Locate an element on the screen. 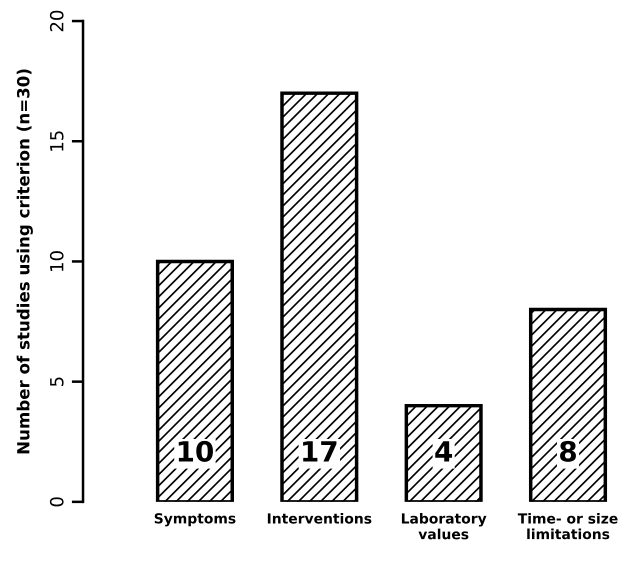 The width and height of the screenshot is (629, 569). x-tick-label: Symptoms is located at coordinates (195, 519).